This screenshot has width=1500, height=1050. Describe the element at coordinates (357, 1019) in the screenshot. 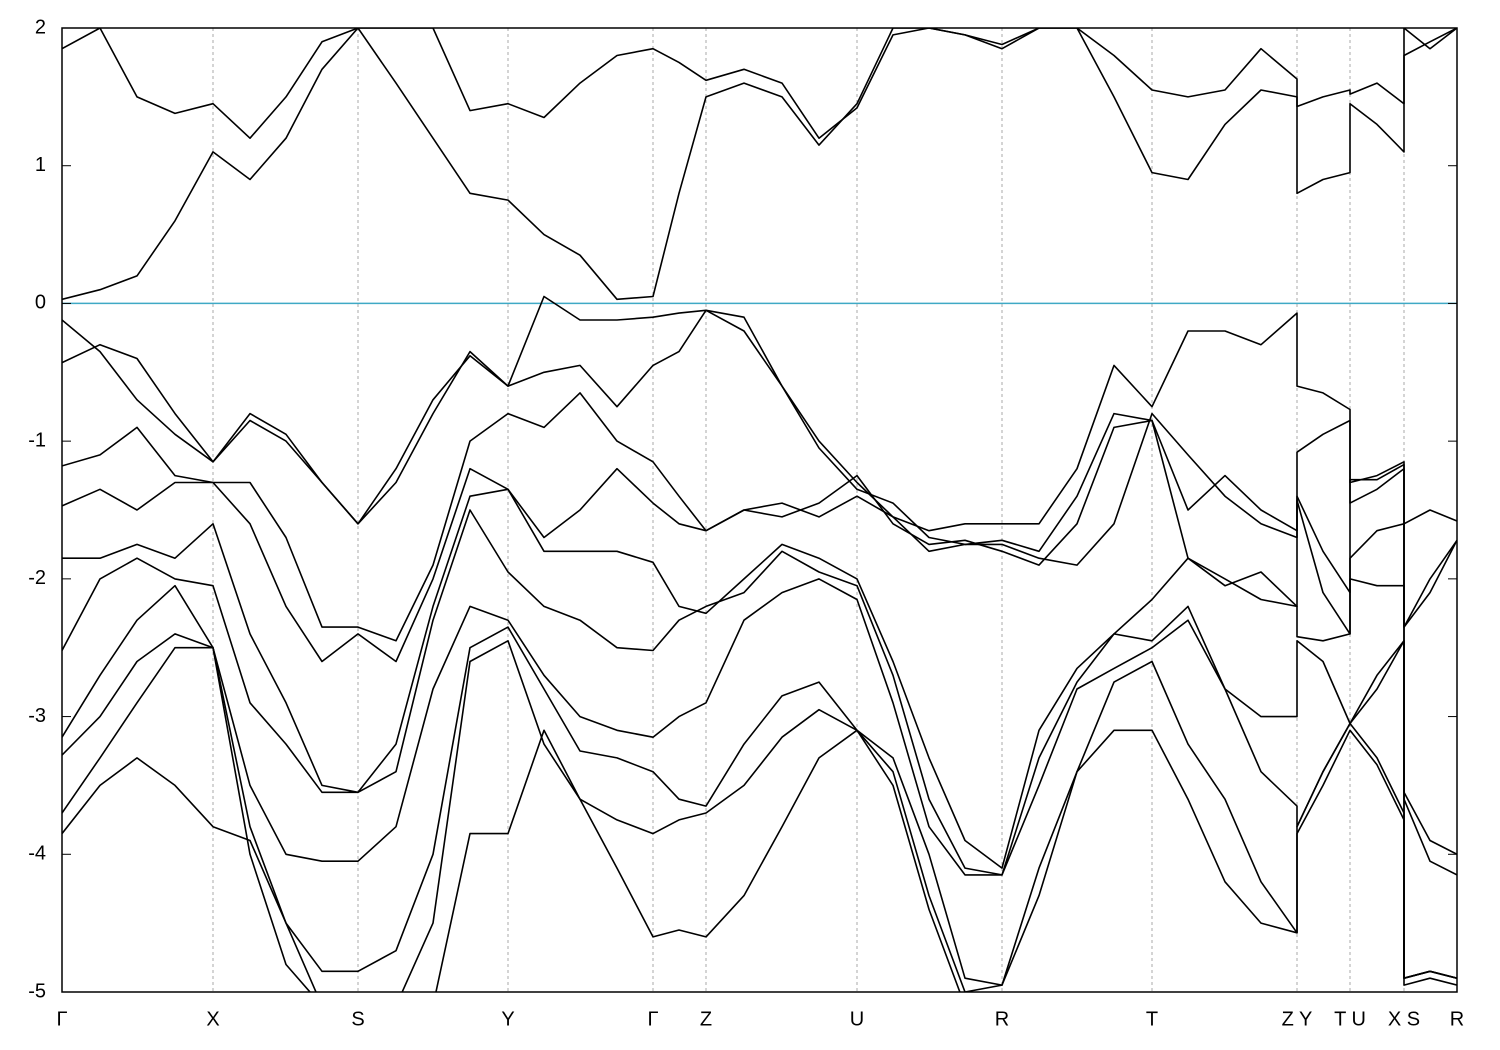

I see `x-tick-label: S` at that location.